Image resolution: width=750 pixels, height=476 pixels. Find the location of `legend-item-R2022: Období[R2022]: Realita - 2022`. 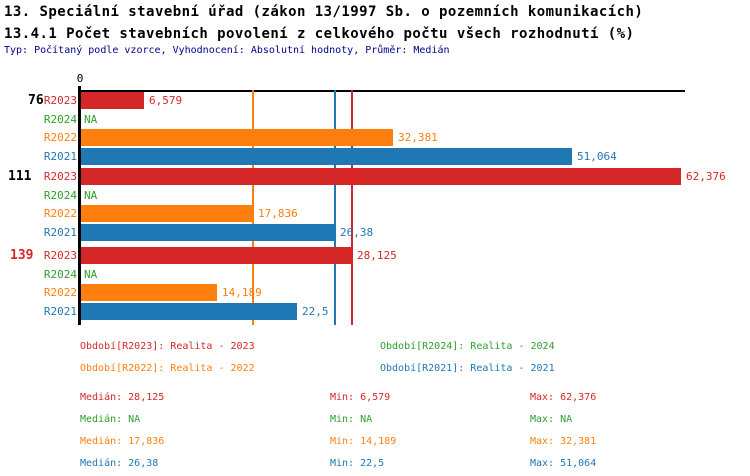

legend-item-R2022: Období[R2022]: Realita - 2022 is located at coordinates (167, 368).